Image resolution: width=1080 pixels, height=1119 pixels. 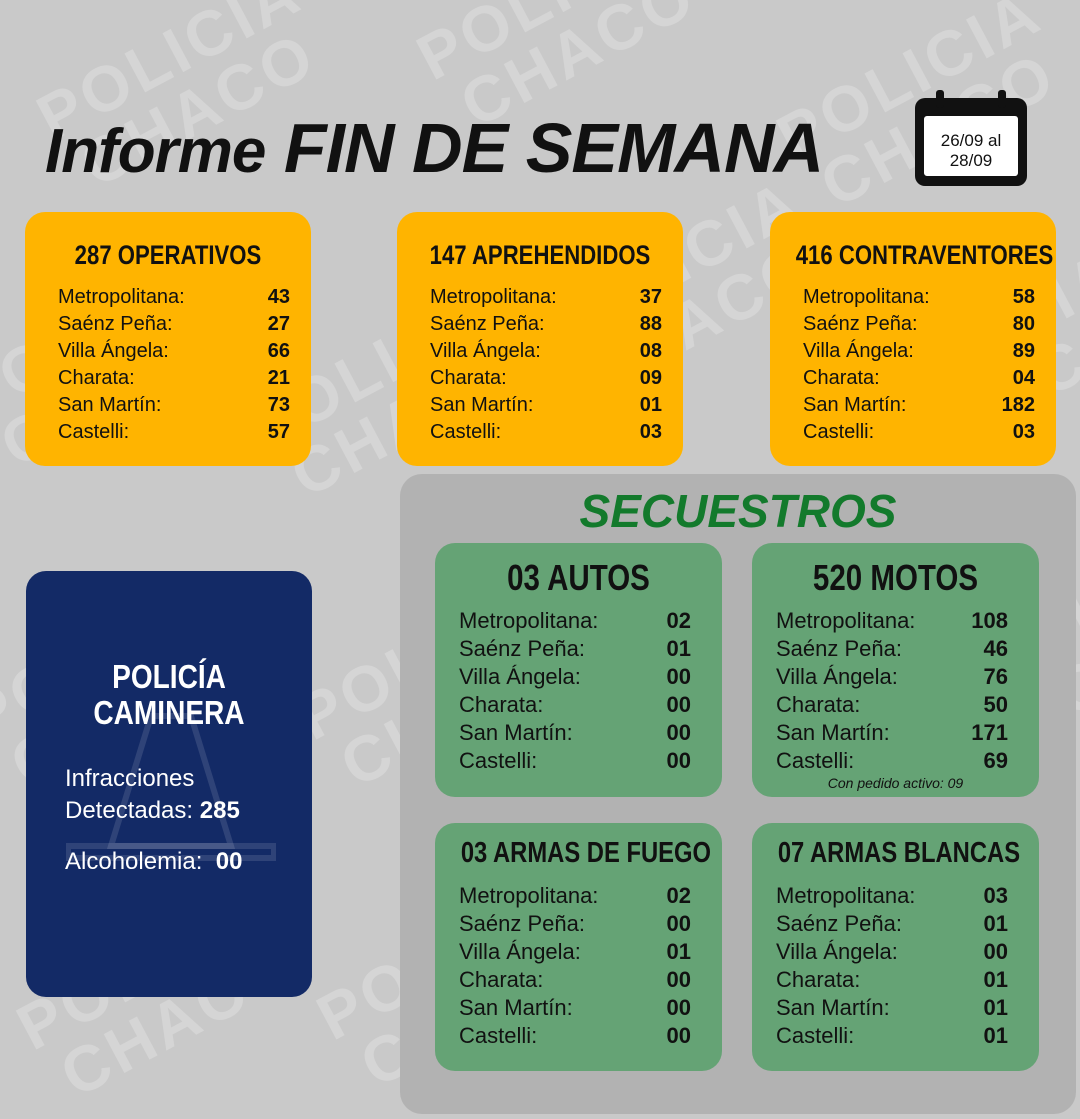 I want to click on card-title: 03 AUTOS, so click(x=578, y=577).